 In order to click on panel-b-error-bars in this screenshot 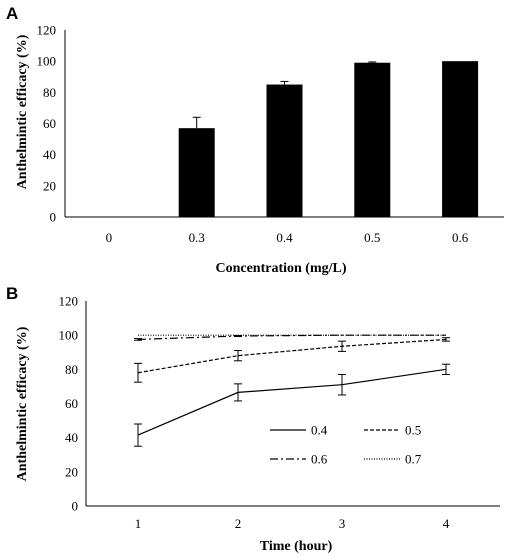, I will do `click(292, 391)`.